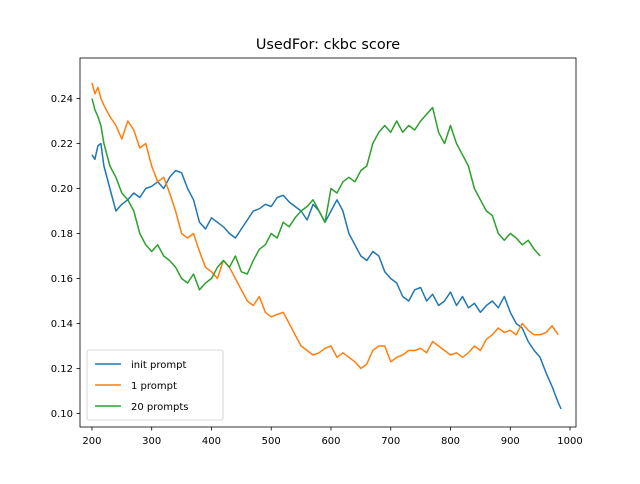 The height and width of the screenshot is (484, 640). I want to click on x-tick-label: 1000, so click(569, 441).